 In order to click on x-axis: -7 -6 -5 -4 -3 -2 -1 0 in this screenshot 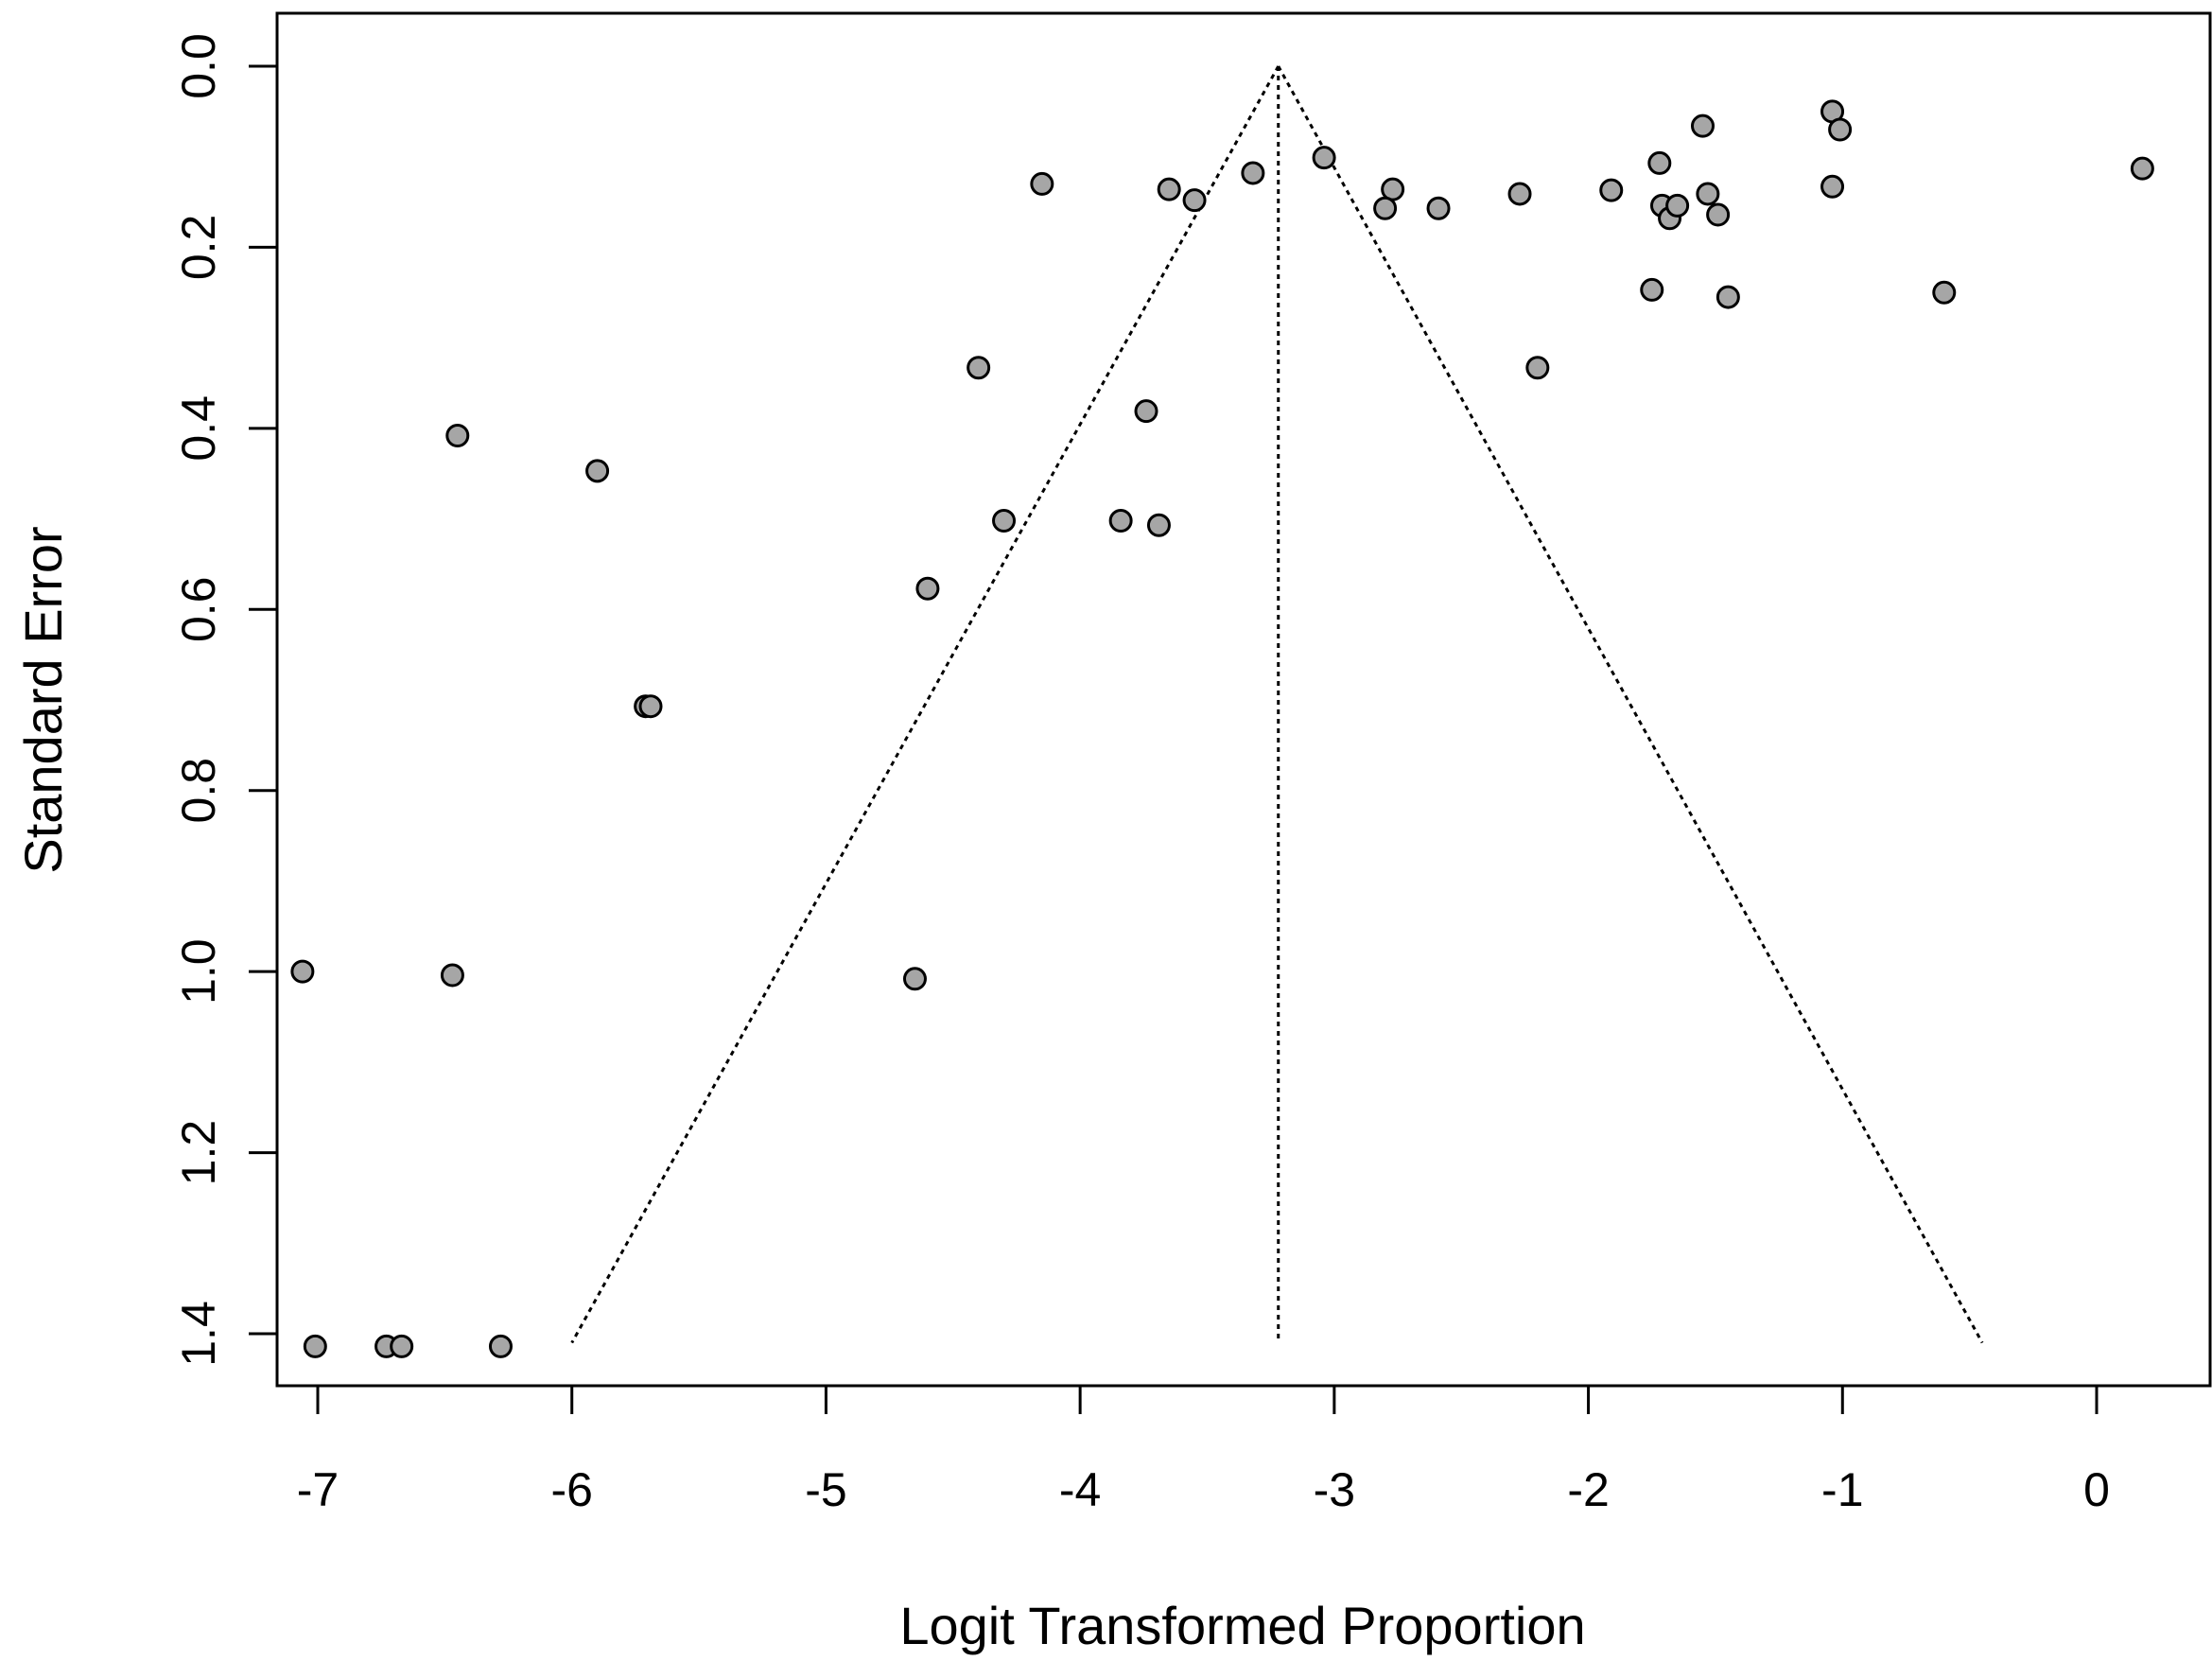, I will do `click(1203, 1450)`.